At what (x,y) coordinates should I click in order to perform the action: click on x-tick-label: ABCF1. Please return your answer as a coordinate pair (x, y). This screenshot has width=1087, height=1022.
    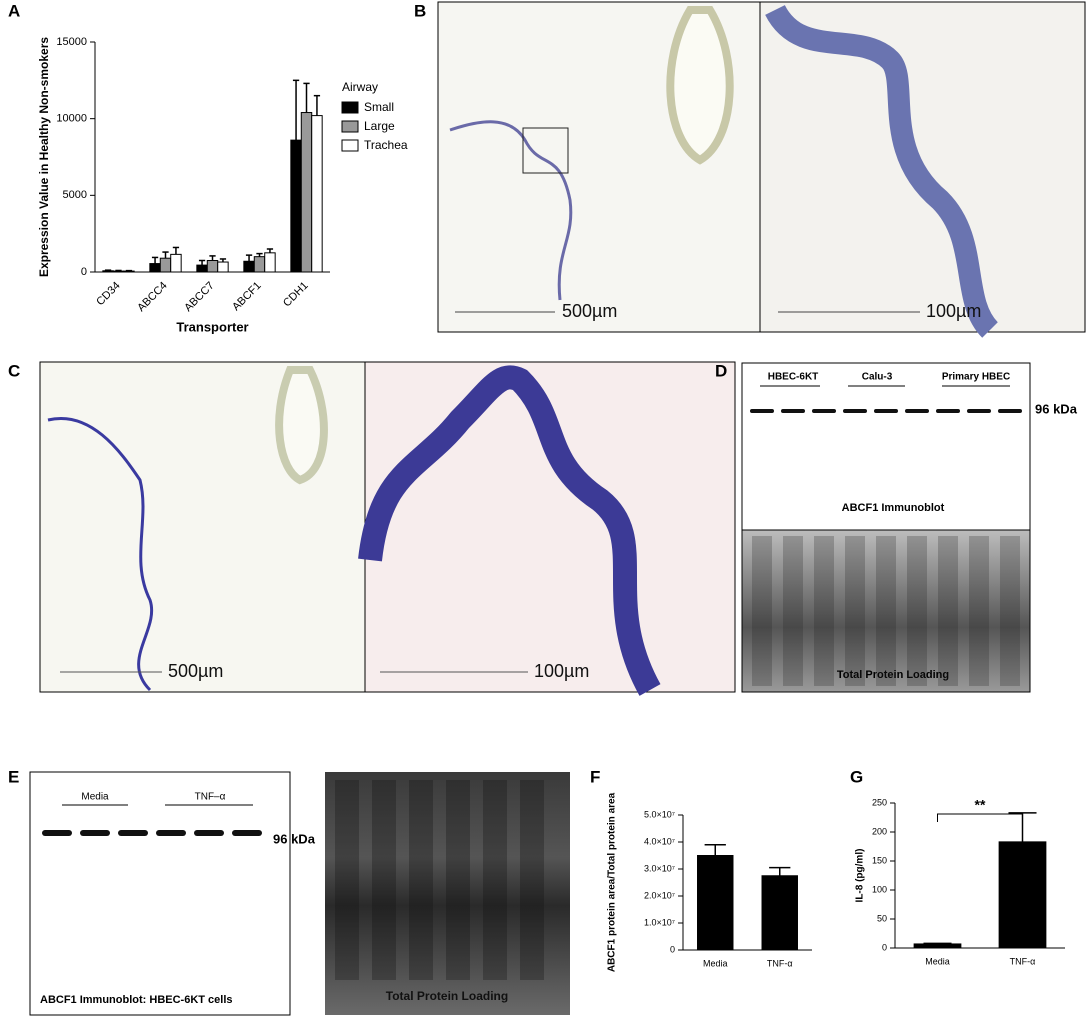
    Looking at the image, I should click on (247, 297).